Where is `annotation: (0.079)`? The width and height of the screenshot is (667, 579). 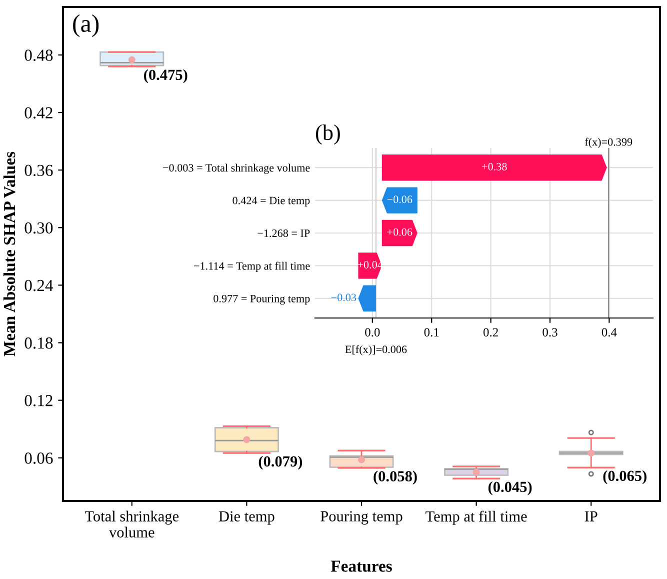
annotation: (0.079) is located at coordinates (280, 463).